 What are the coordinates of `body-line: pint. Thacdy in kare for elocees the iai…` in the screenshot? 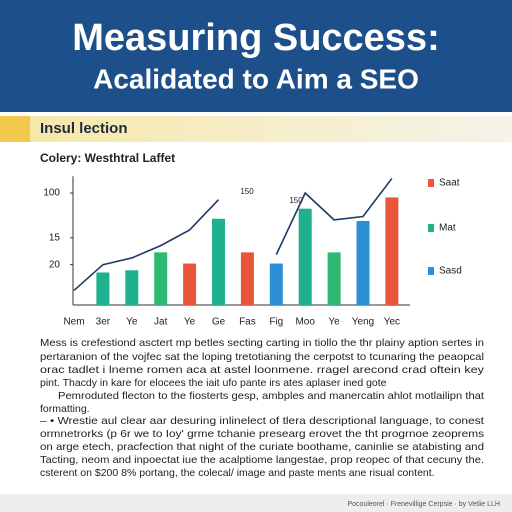 It's located at (213, 383).